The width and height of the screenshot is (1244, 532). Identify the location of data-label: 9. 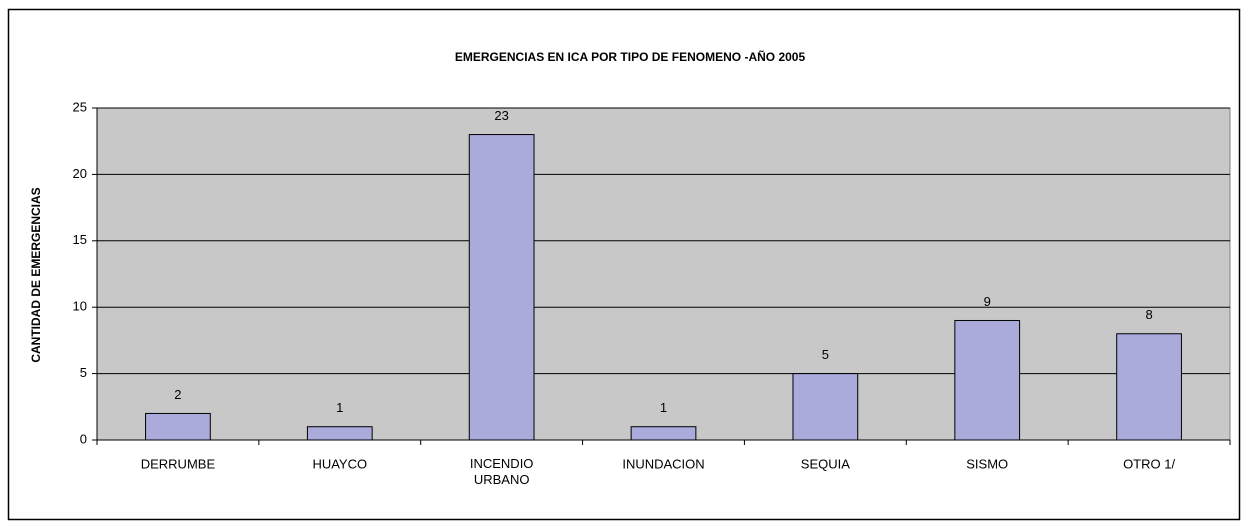
(987, 301).